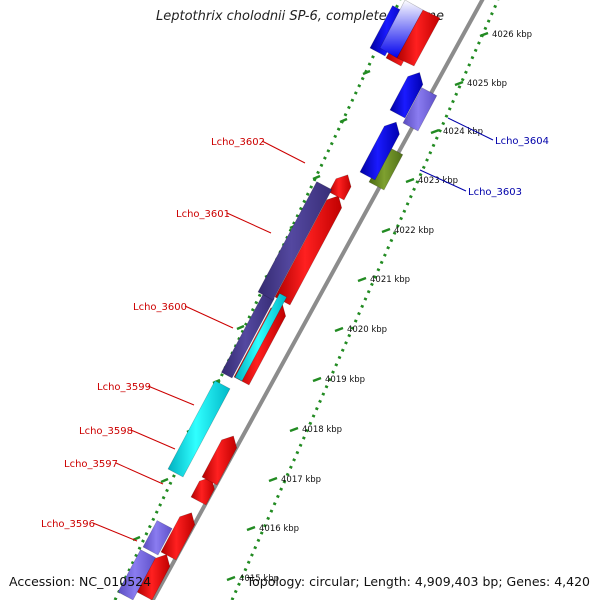 The height and width of the screenshot is (600, 600). I want to click on cds-darkslate, so click(295, 241).